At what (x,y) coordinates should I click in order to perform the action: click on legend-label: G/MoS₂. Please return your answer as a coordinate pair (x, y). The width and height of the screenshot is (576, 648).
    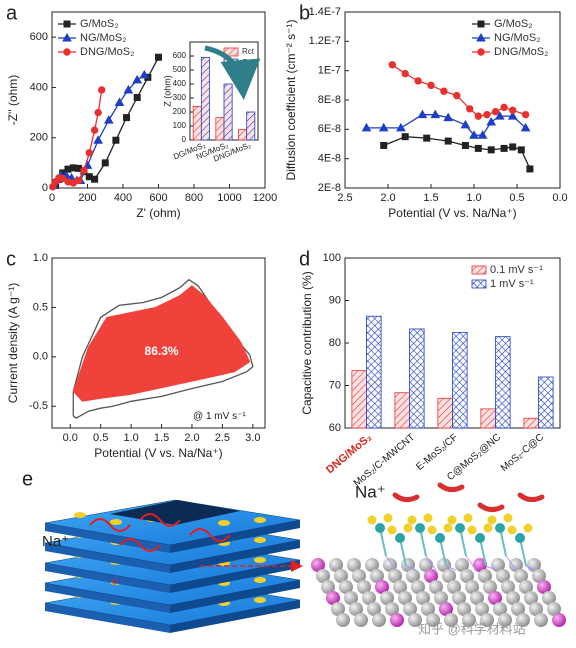
    Looking at the image, I should click on (513, 24).